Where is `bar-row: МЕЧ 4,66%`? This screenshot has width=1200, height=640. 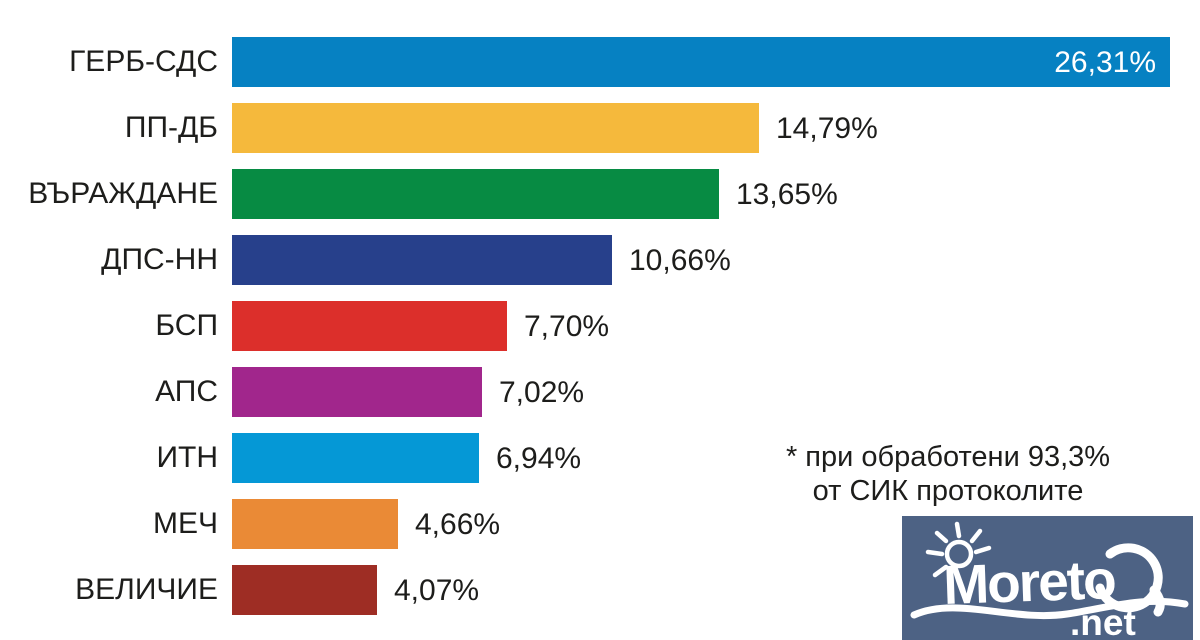 bar-row: МЕЧ 4,66% is located at coordinates (600, 524).